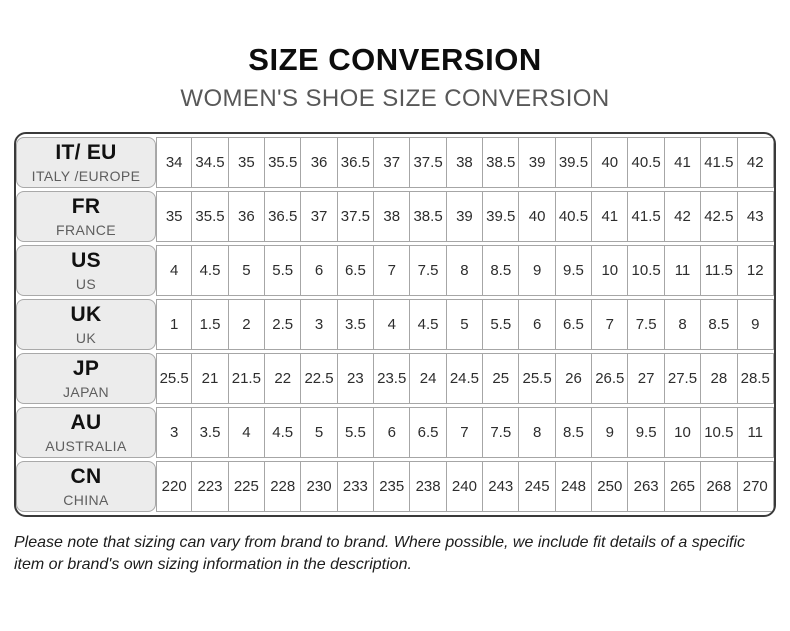 The image size is (790, 631). What do you see at coordinates (610, 486) in the screenshot?
I see `size-value-cell: 250` at bounding box center [610, 486].